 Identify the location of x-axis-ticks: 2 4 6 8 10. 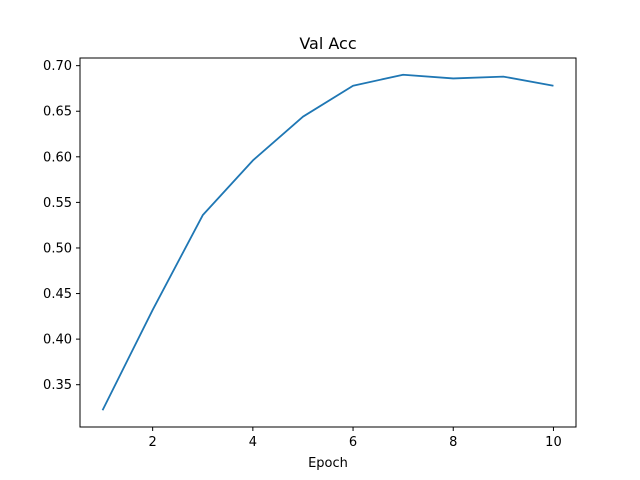
(355, 438).